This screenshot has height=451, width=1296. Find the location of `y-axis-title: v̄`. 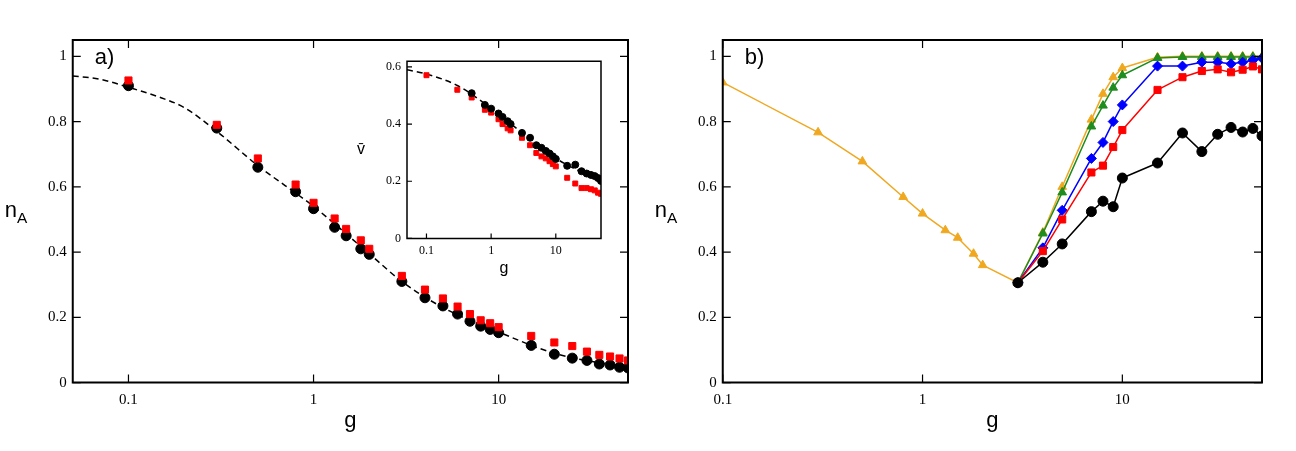

y-axis-title: v̄ is located at coordinates (361, 149).